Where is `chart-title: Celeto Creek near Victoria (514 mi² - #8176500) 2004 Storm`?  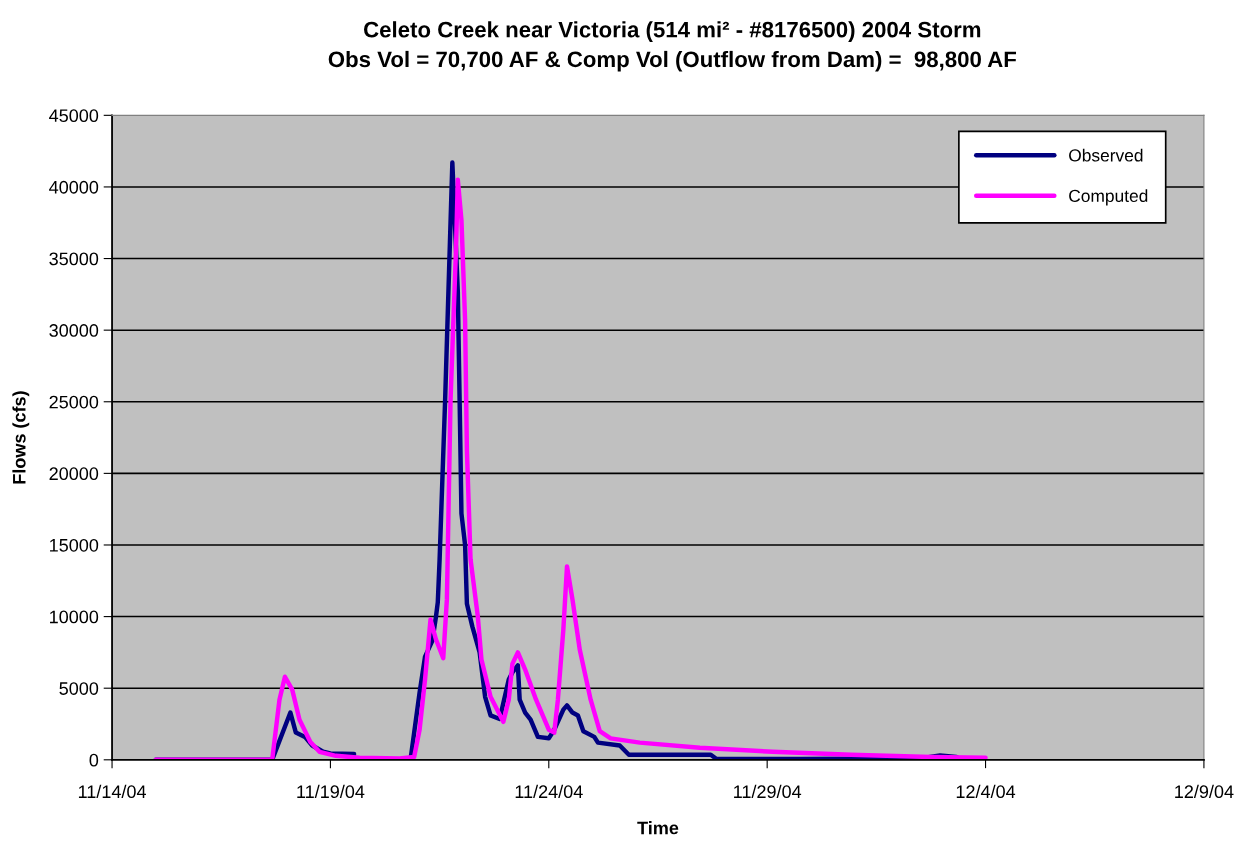 chart-title: Celeto Creek near Victoria (514 mi² - #8176500) 2004 Storm is located at coordinates (672, 31).